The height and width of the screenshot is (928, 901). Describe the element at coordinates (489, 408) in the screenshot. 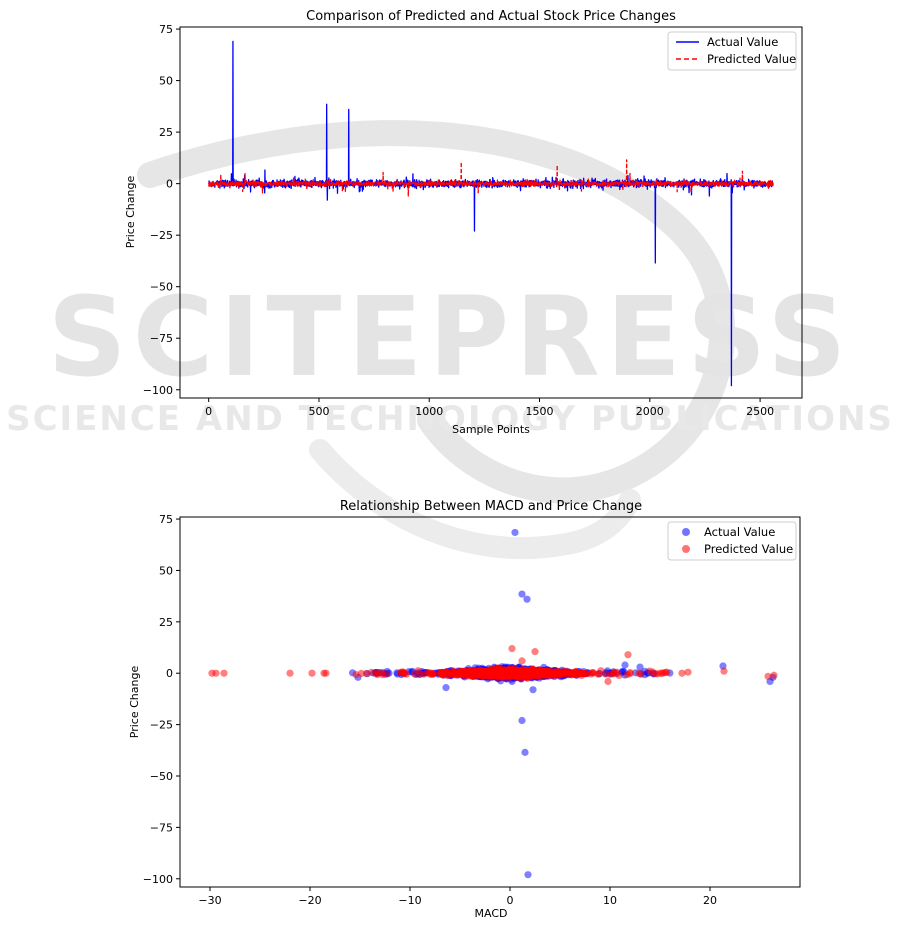

I see `x-axis: 0 500 1000 1500 2000 2500` at that location.